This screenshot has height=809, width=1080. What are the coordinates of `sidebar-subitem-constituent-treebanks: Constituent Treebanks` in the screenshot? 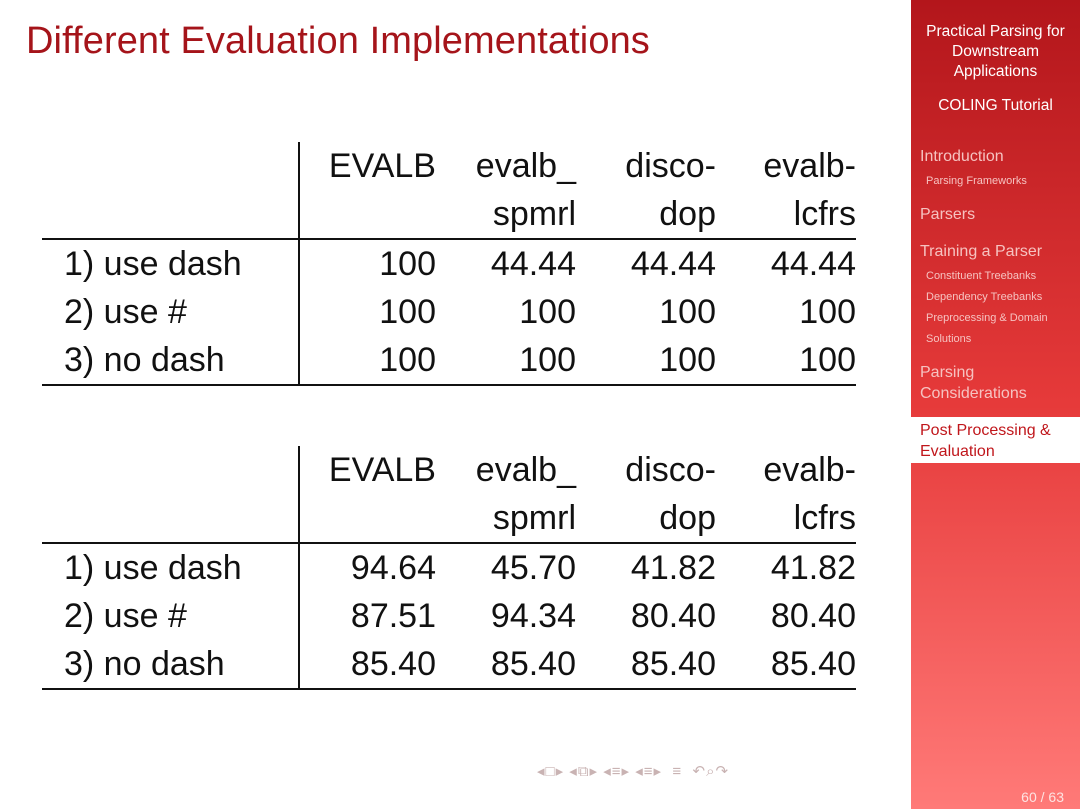 It's located at (981, 276).